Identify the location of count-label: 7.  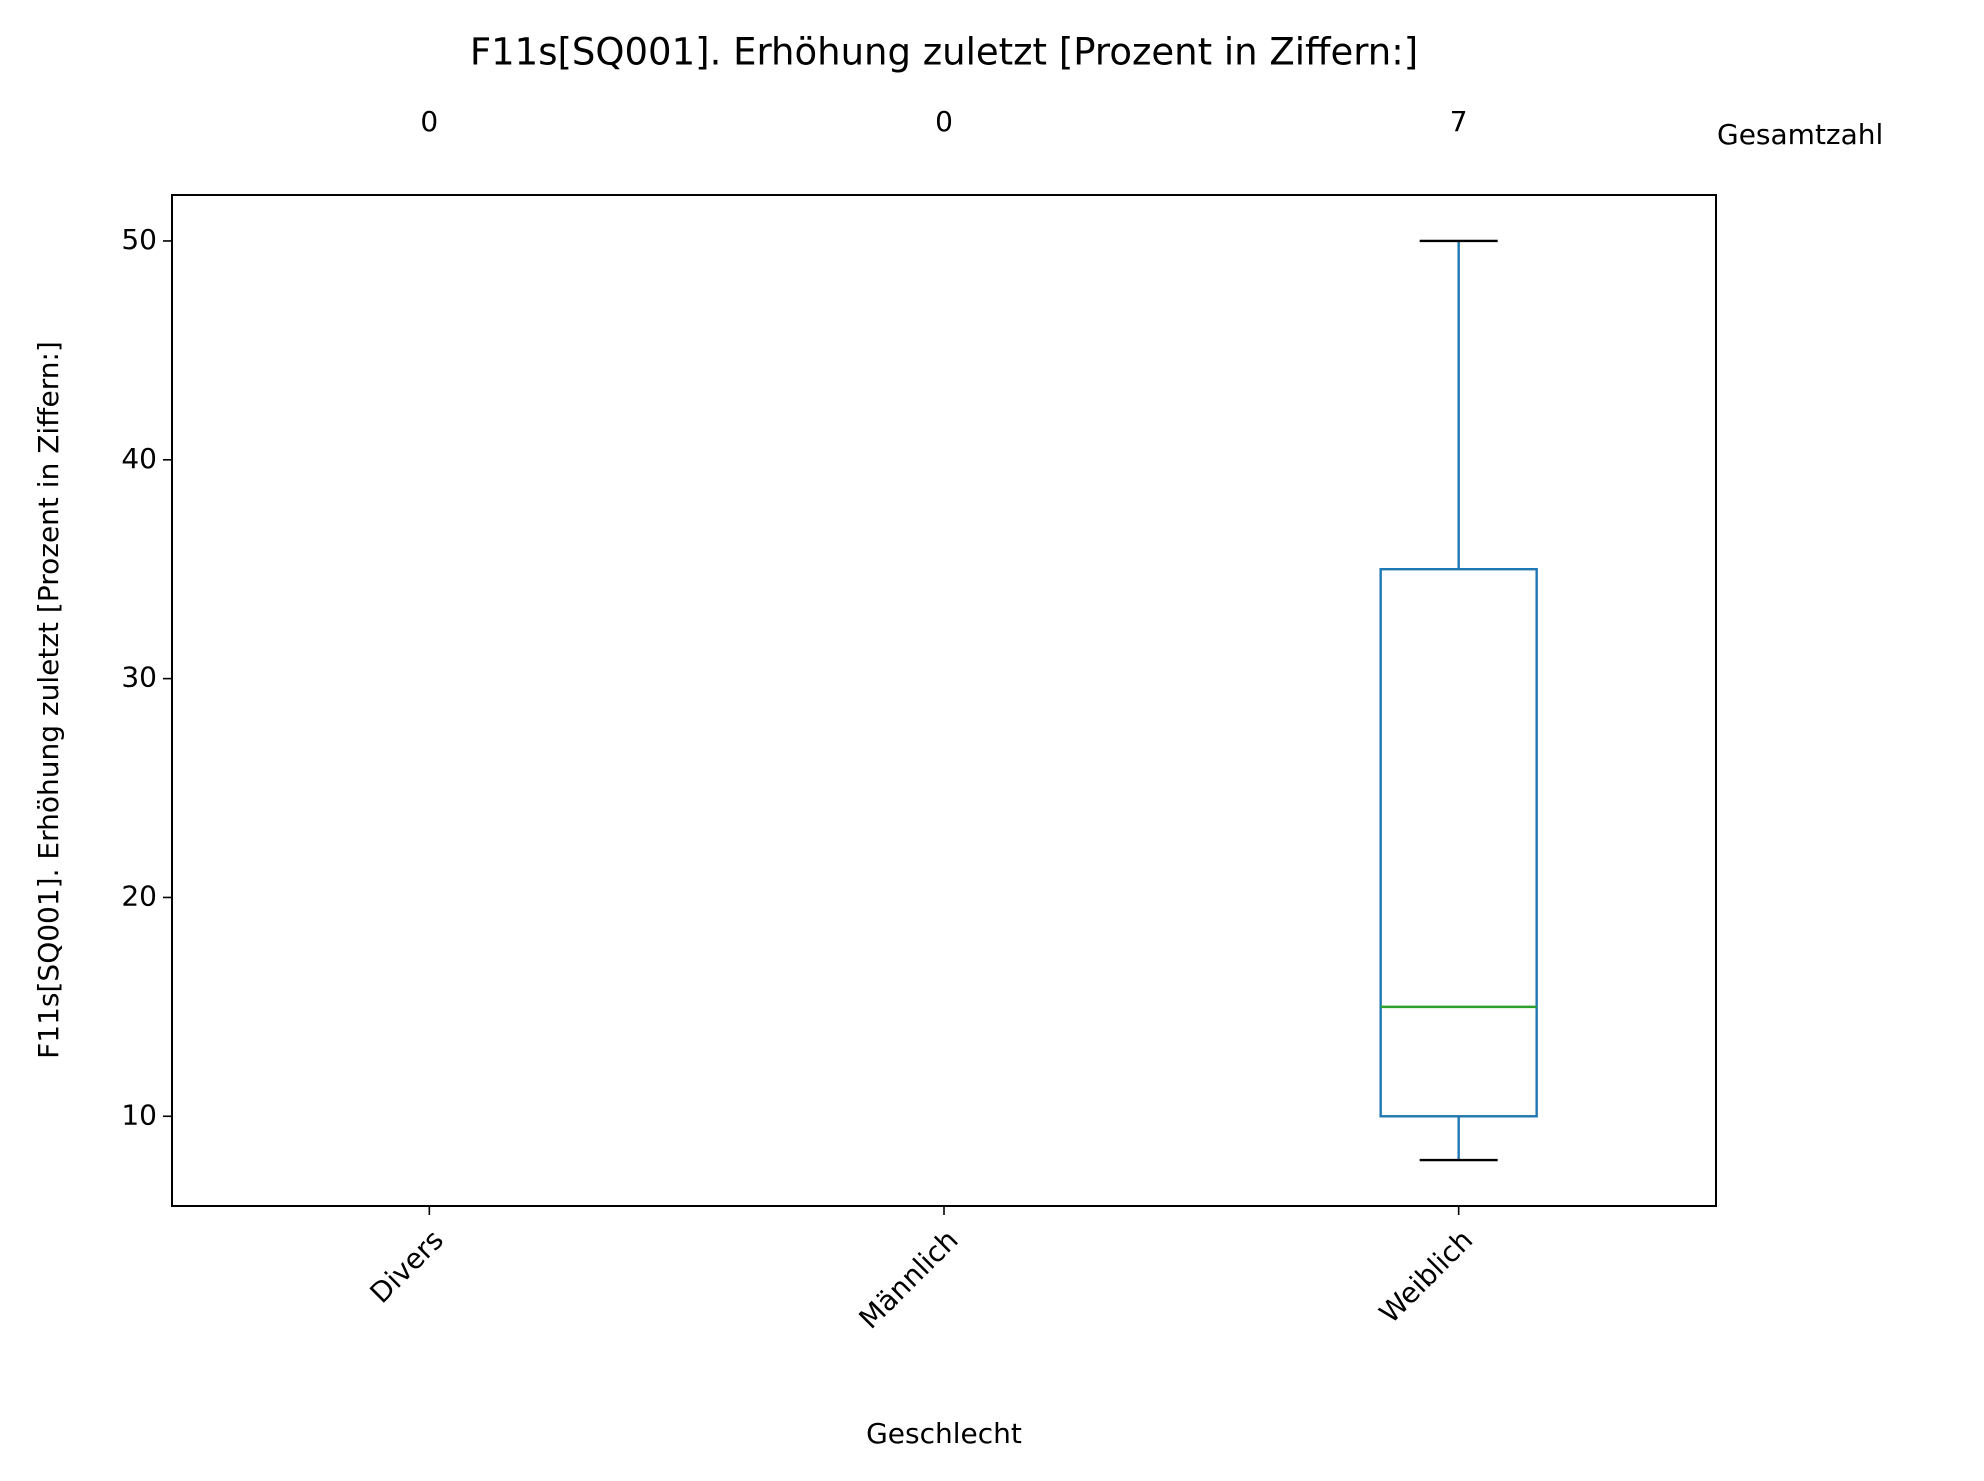
(1459, 121).